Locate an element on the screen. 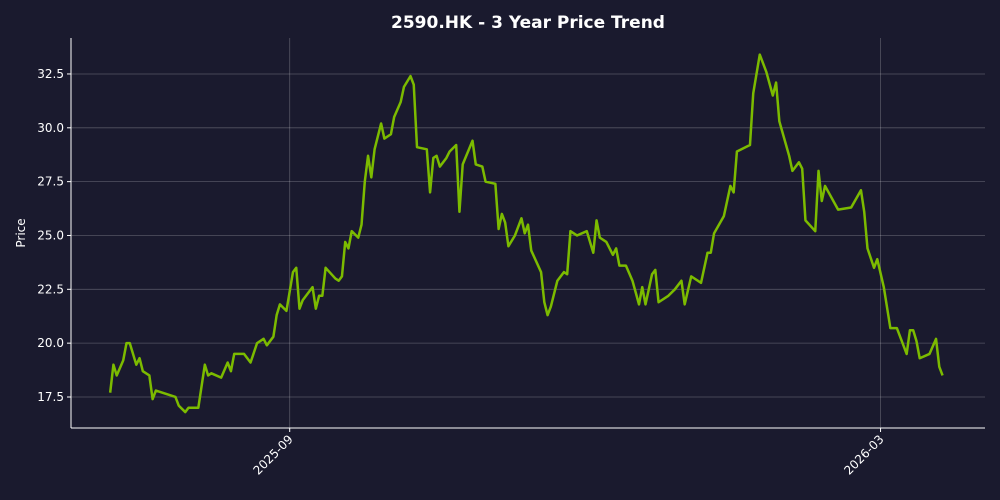  y-tick-label: 20.0 is located at coordinates (50, 343).